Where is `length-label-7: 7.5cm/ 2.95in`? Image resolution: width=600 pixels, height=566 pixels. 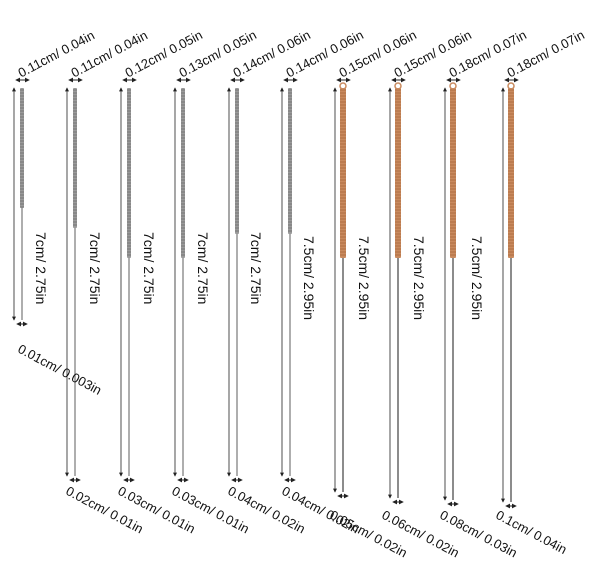
length-label-7: 7.5cm/ 2.95in is located at coordinates (309, 278).